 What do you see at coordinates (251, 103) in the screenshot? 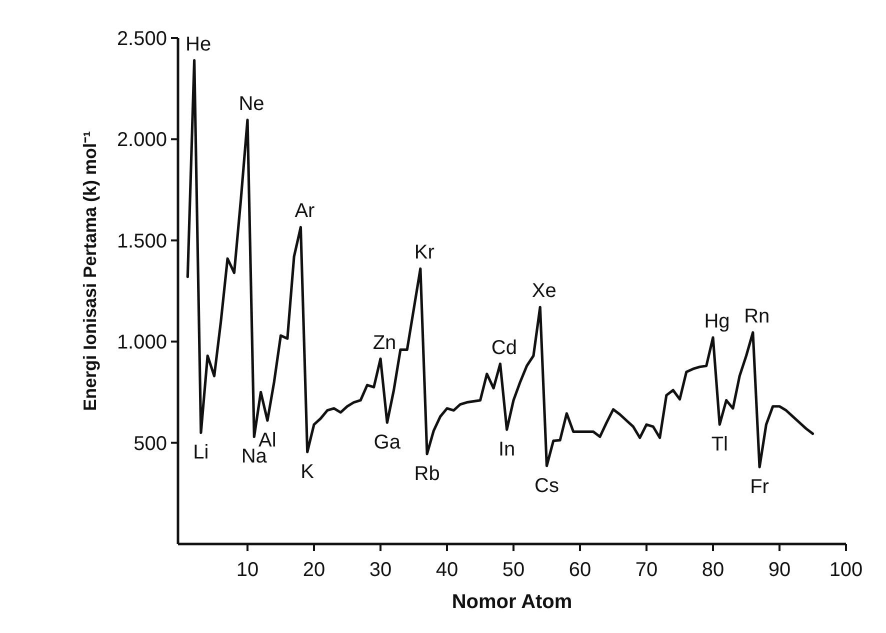
I see `annotation: Ne` at bounding box center [251, 103].